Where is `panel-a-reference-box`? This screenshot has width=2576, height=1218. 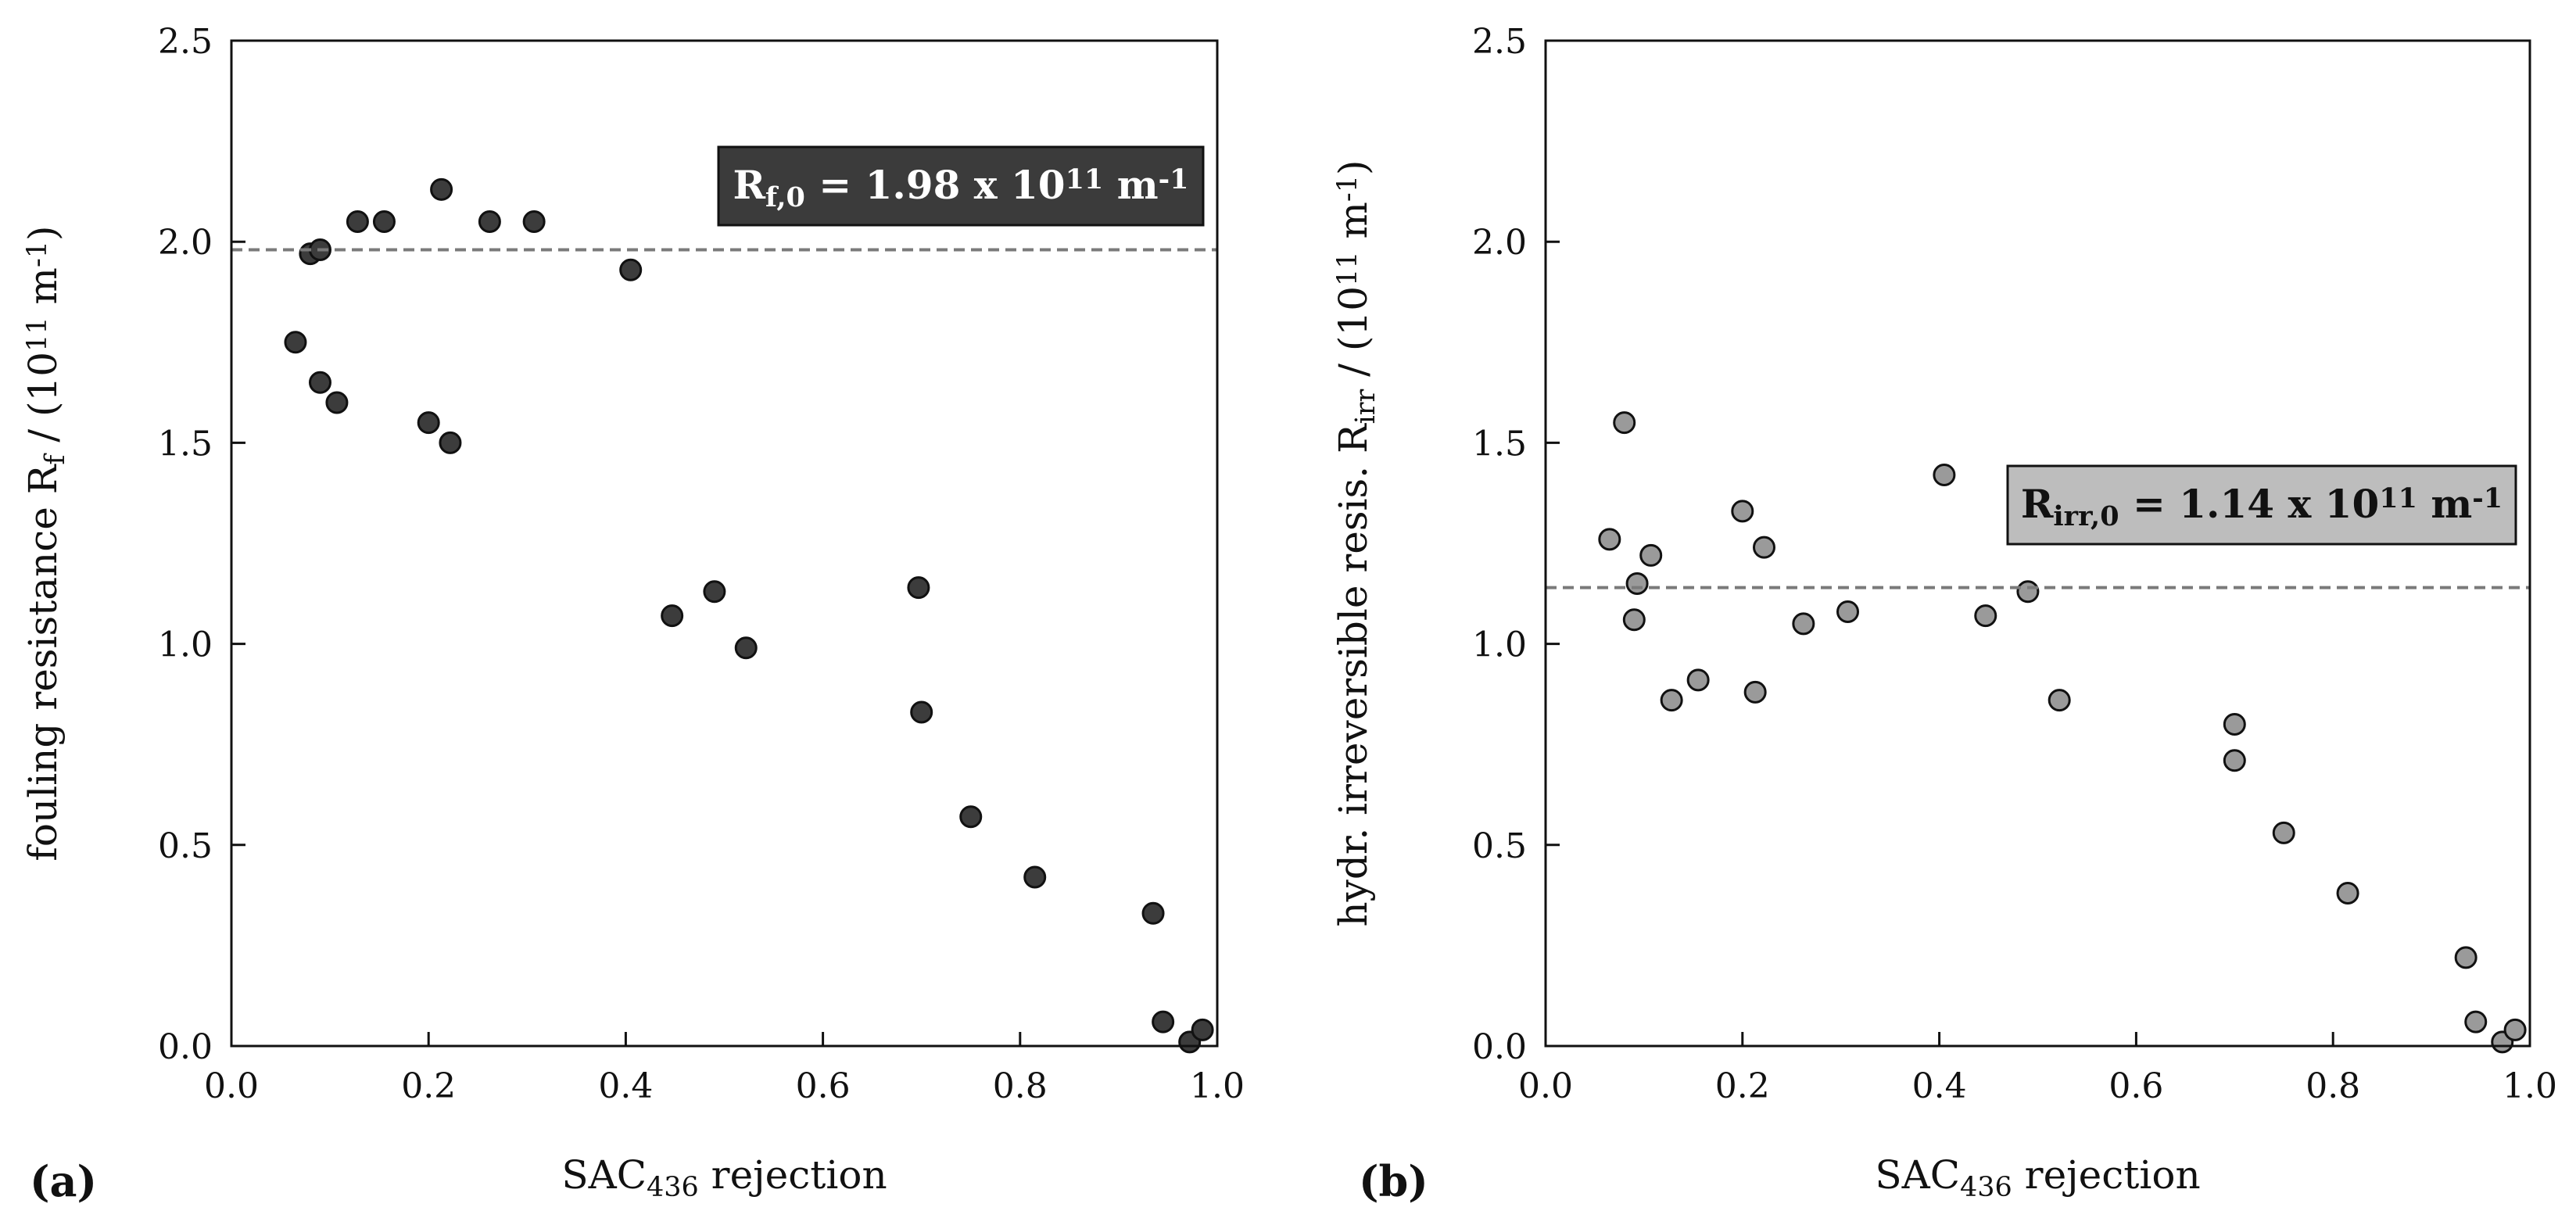 panel-a-reference-box is located at coordinates (961, 186).